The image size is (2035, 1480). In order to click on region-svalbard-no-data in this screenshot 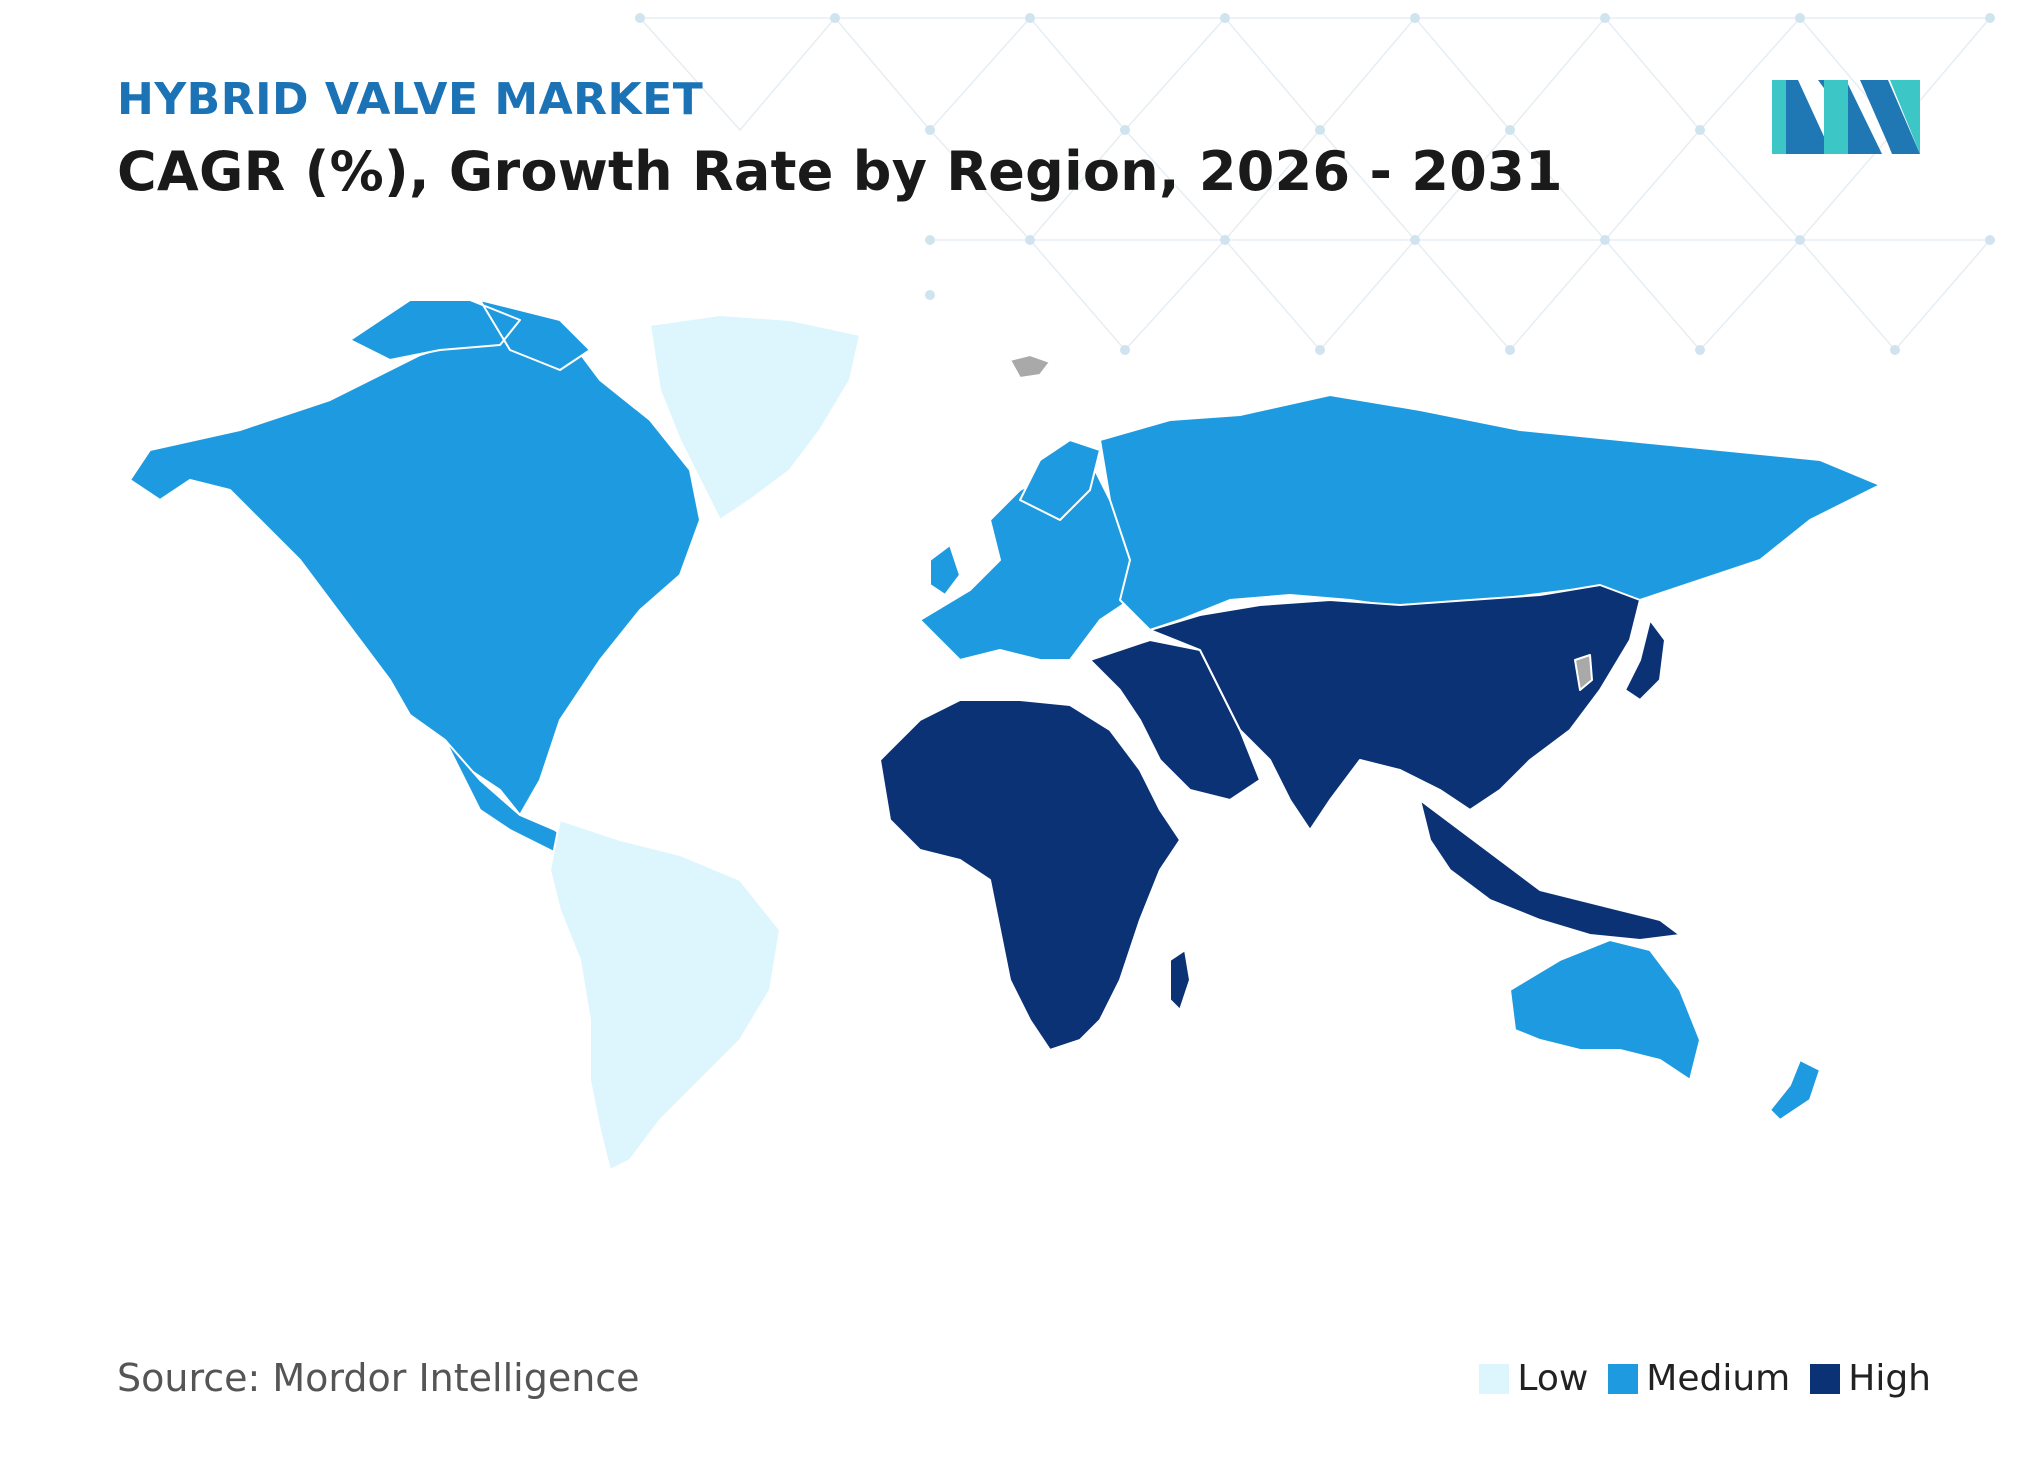, I will do `click(1030, 366)`.